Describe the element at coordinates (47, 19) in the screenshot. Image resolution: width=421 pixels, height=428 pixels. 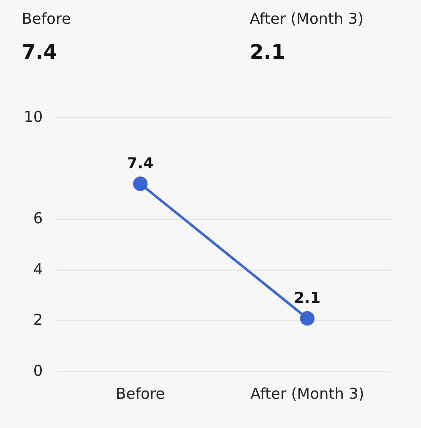
I see `text: Before` at that location.